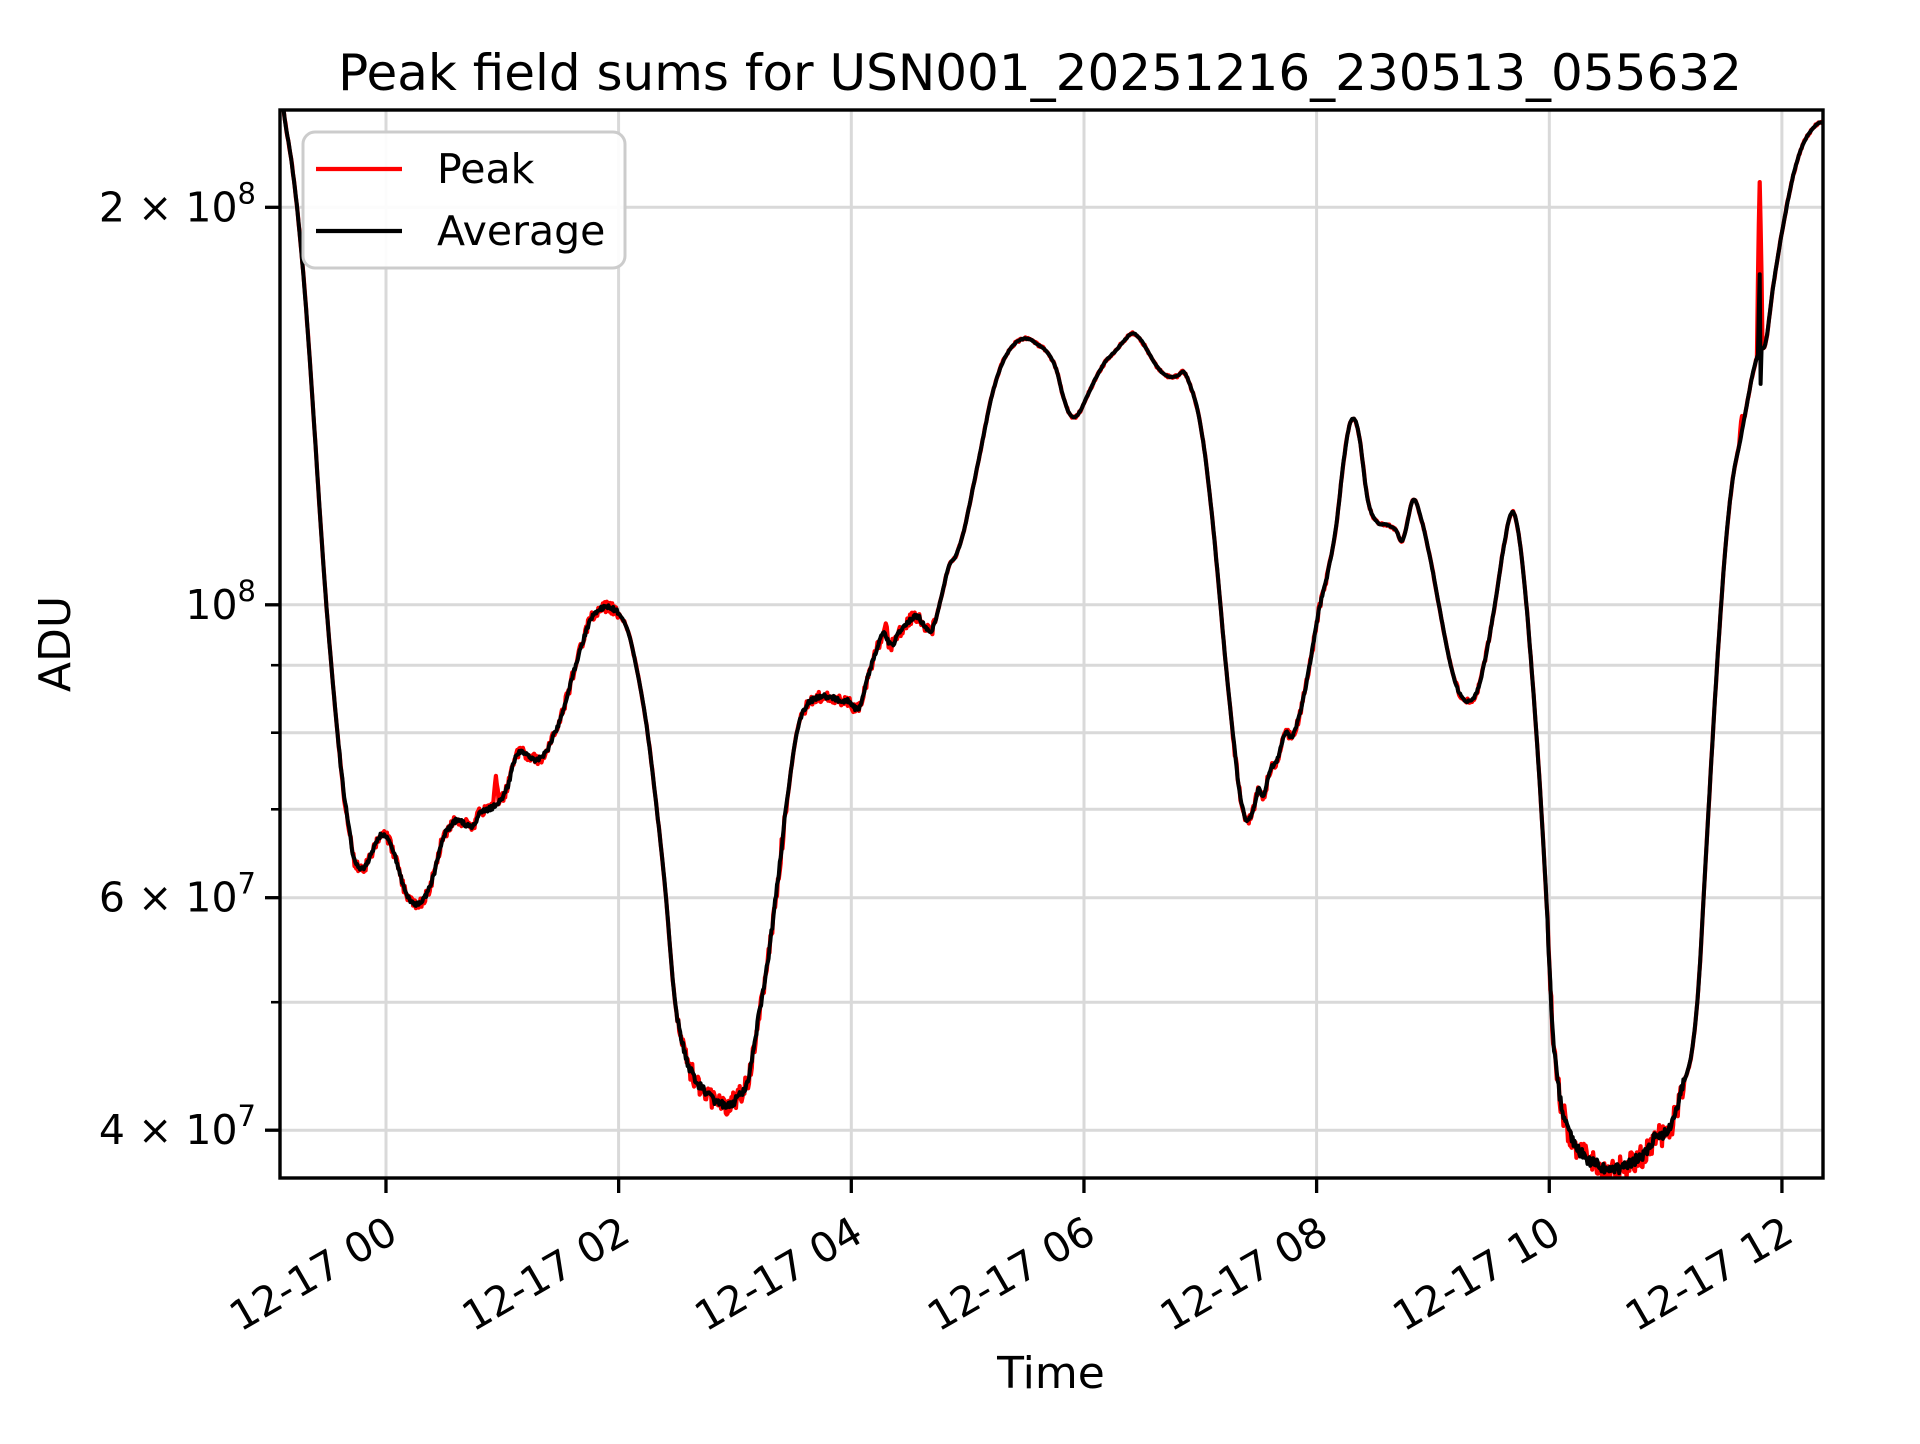  What do you see at coordinates (177, 665) in the screenshot?
I see `y-axis-tick-labels: 2 × 108 108 6 × 107 4 × 107` at bounding box center [177, 665].